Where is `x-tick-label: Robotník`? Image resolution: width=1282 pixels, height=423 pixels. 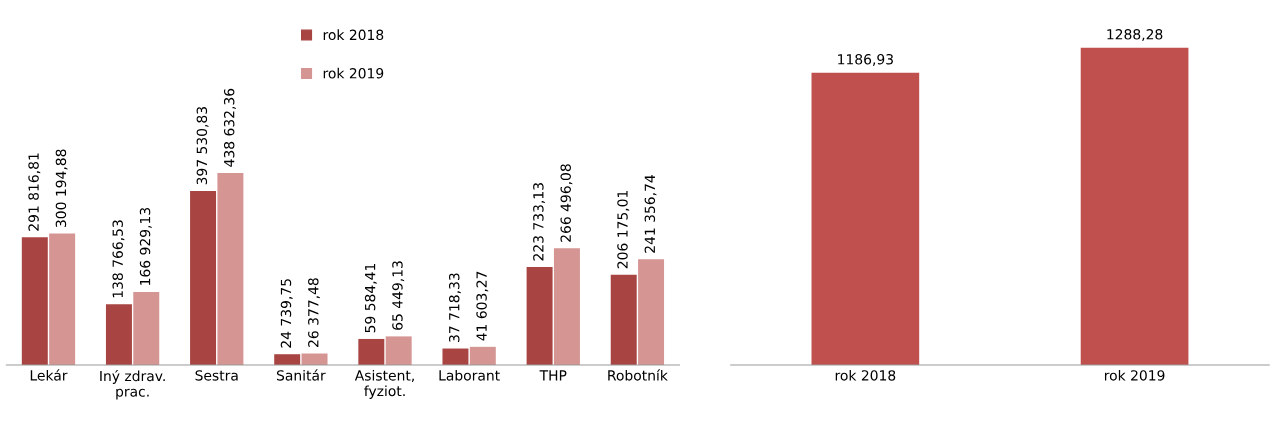 x-tick-label: Robotník is located at coordinates (638, 375).